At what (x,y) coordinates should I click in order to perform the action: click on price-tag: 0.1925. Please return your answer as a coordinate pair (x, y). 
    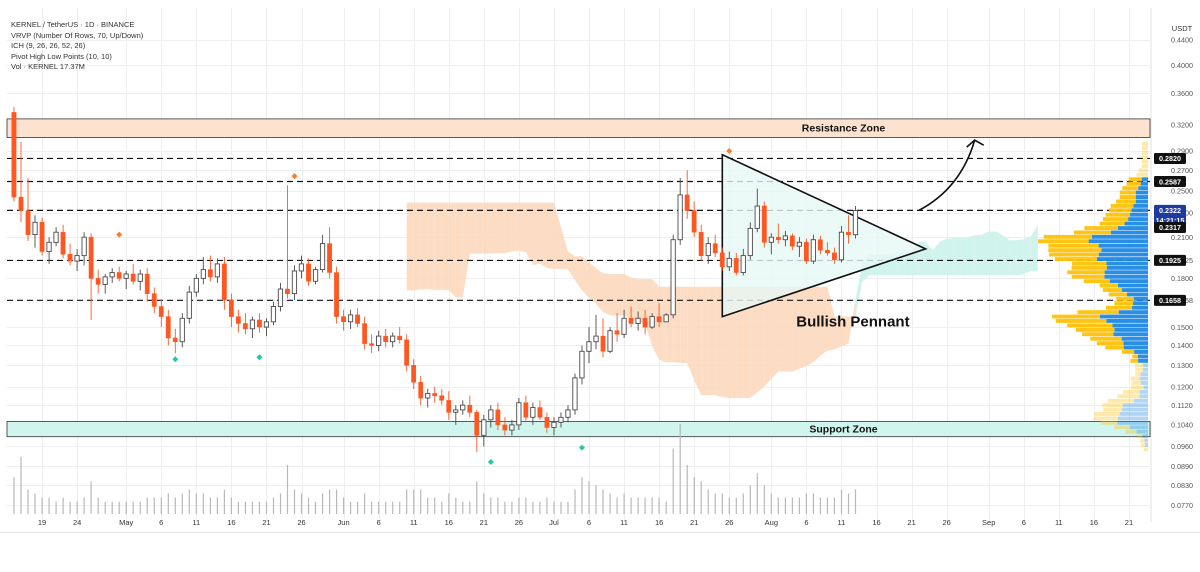
    Looking at the image, I should click on (1170, 260).